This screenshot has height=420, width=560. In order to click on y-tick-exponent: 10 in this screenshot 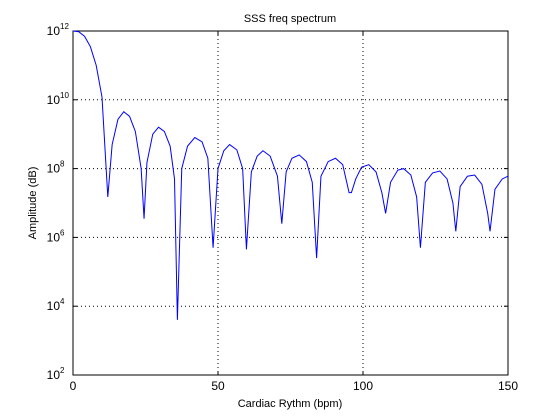, I will do `click(64, 95)`.